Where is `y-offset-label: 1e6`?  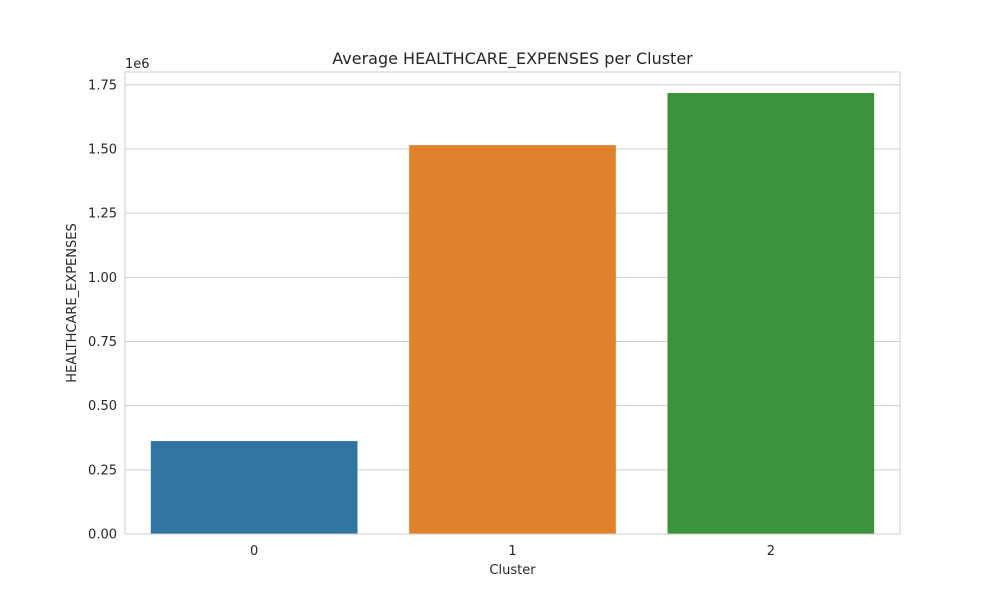 y-offset-label: 1e6 is located at coordinates (137, 64).